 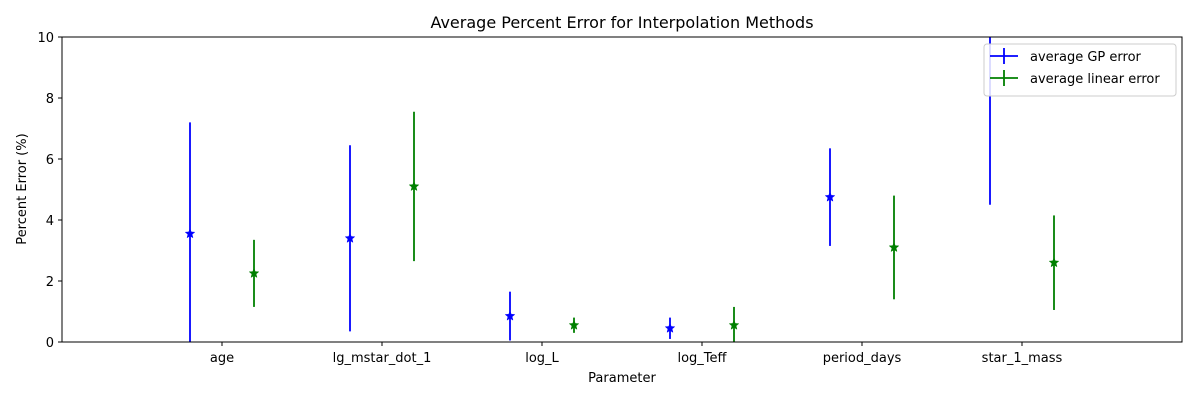 I want to click on y-tick-label: 2, so click(x=50, y=282).